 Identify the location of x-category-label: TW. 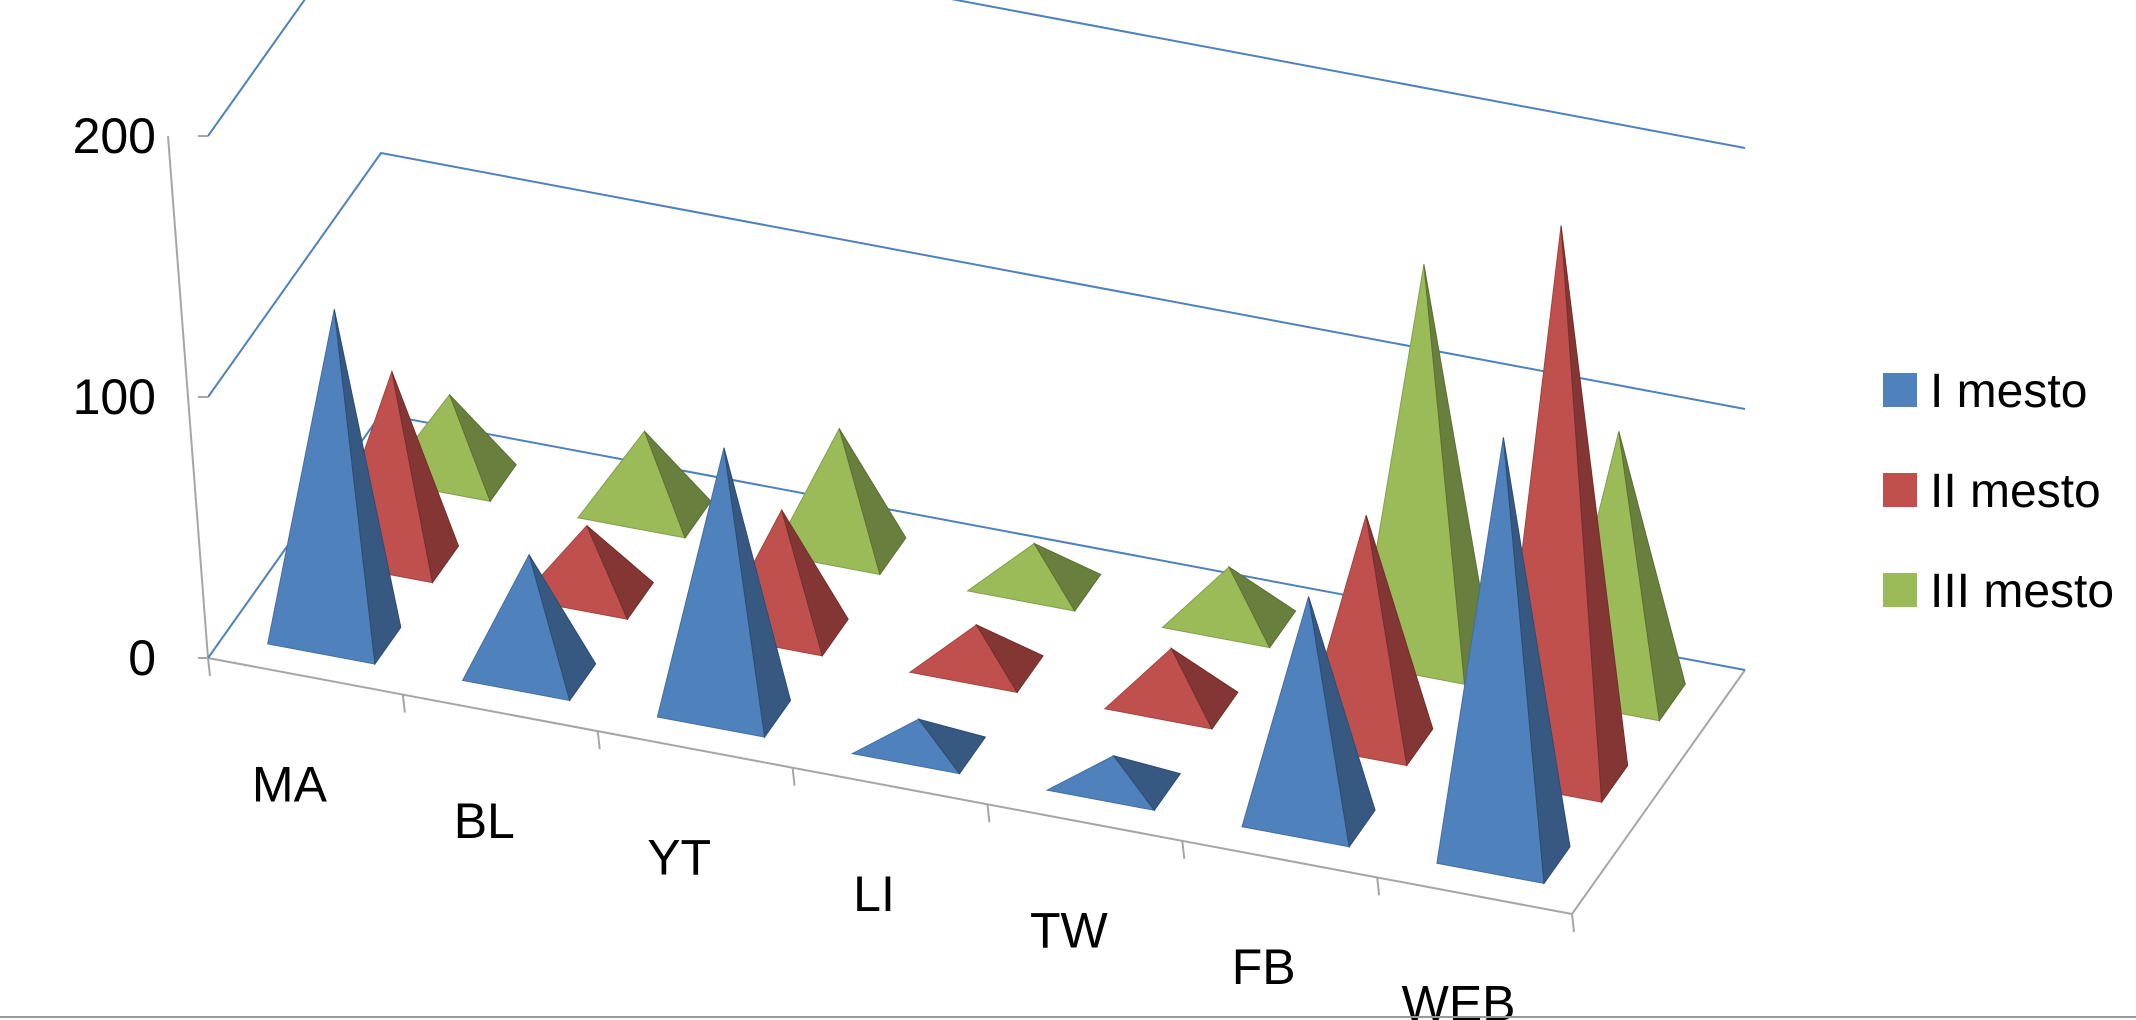
(1069, 931).